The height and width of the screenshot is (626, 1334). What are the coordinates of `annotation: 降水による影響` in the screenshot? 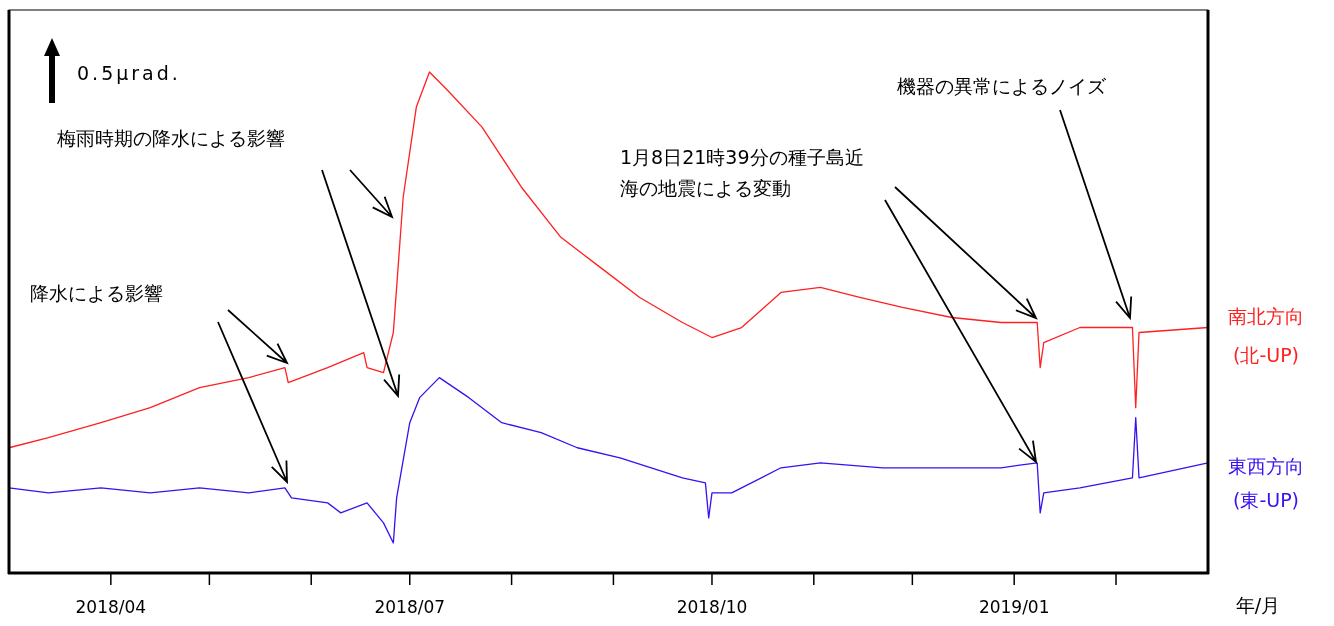 It's located at (96, 293).